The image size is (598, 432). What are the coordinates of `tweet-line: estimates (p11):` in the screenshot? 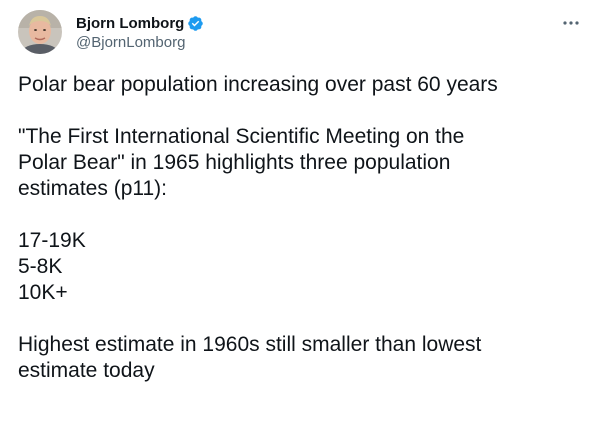 It's located at (92, 188).